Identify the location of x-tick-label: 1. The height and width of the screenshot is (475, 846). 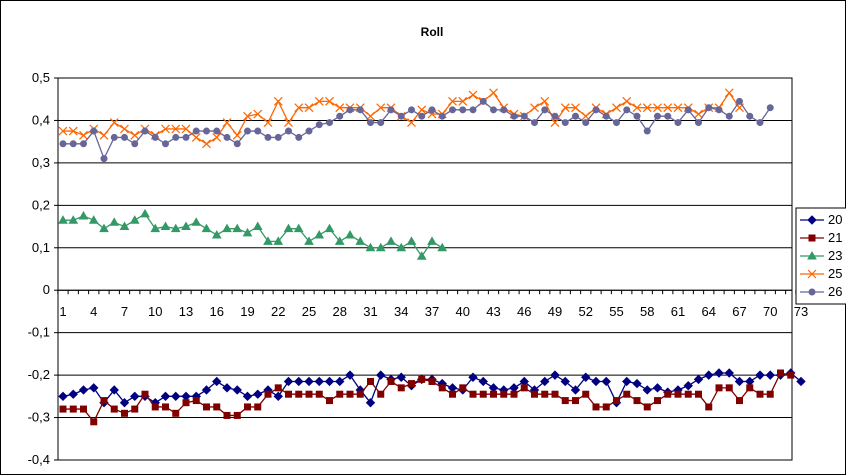
(62, 311).